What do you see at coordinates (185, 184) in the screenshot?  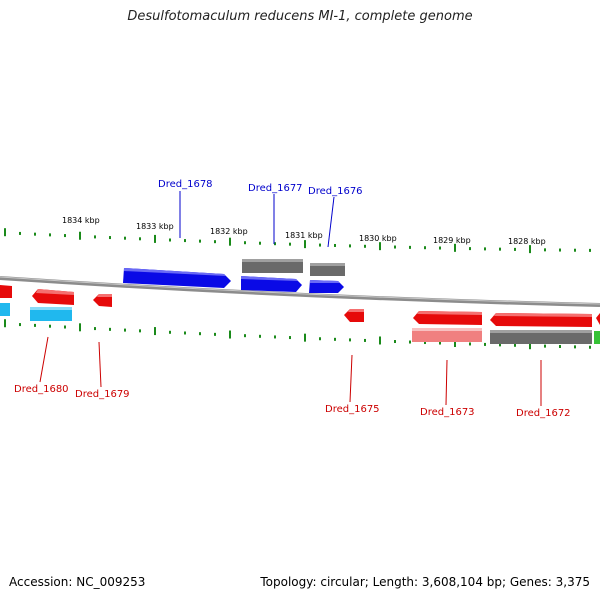 I see `gene-label: Dred_1678` at bounding box center [185, 184].